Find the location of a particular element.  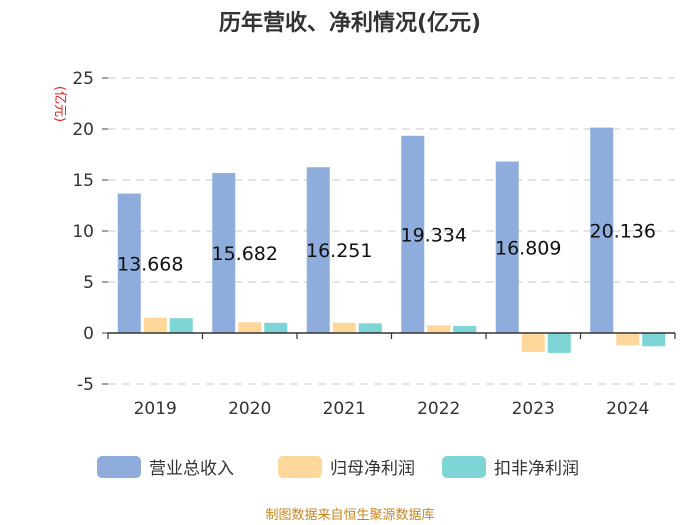

x-tick-label: 2021 is located at coordinates (344, 409).